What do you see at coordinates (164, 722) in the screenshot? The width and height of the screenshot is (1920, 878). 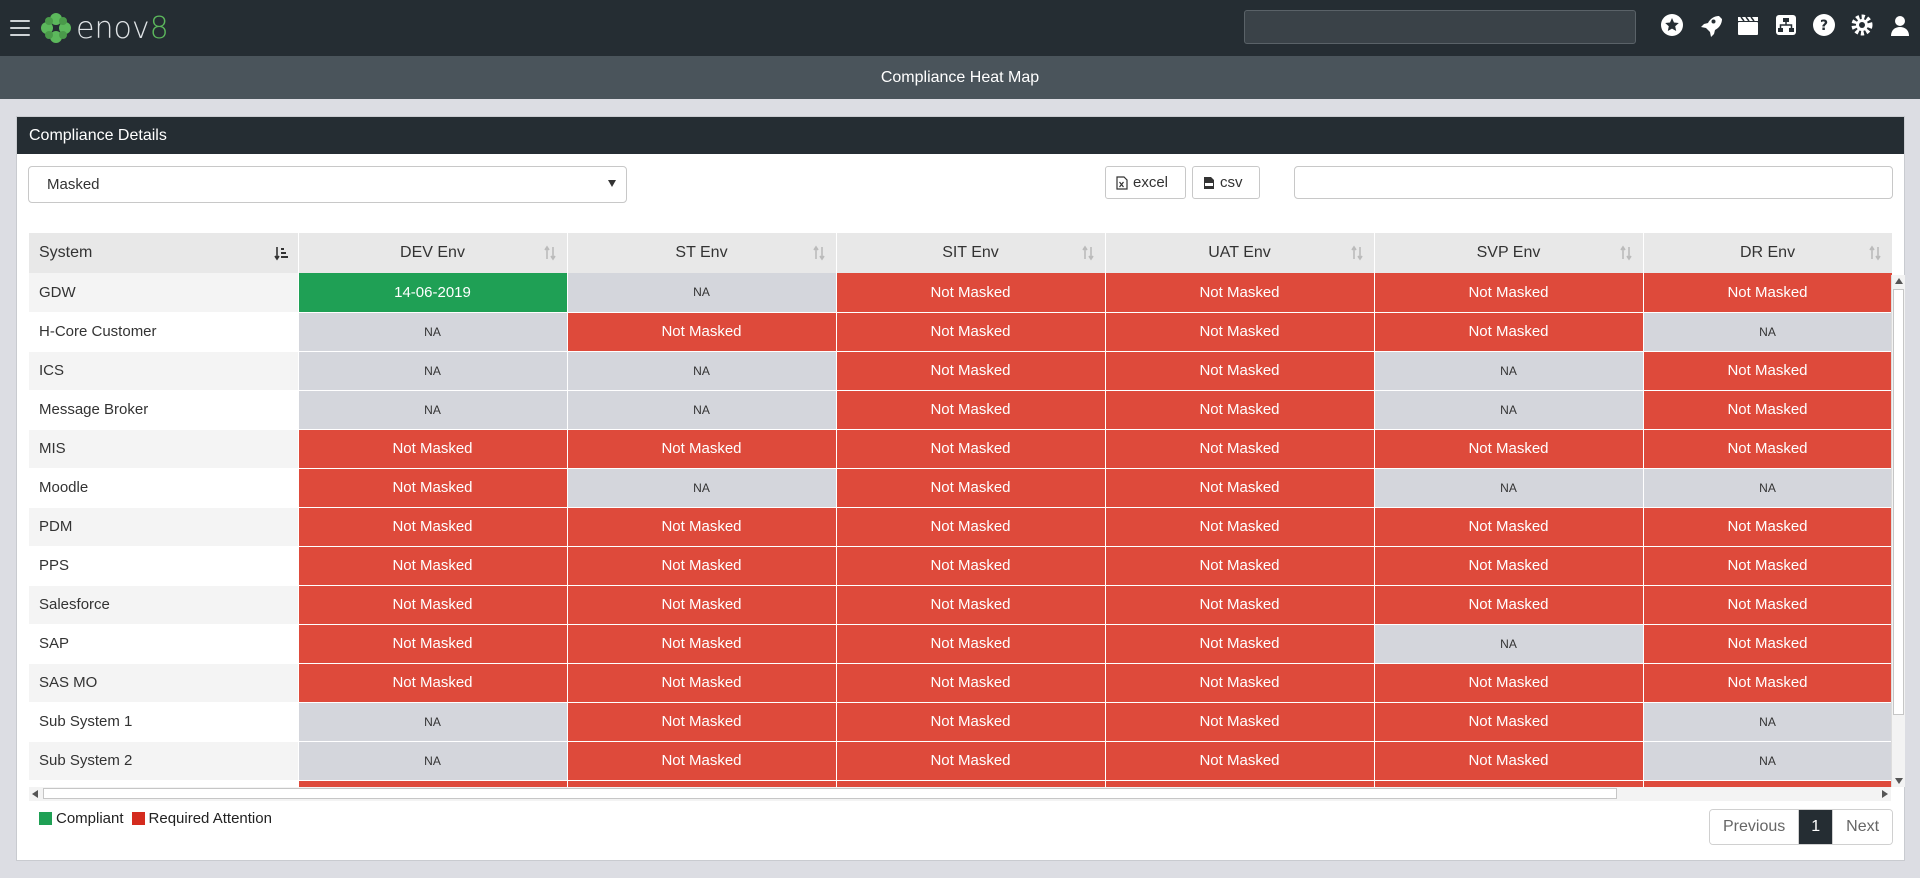 I see `system-name-cell: Sub System 1` at bounding box center [164, 722].